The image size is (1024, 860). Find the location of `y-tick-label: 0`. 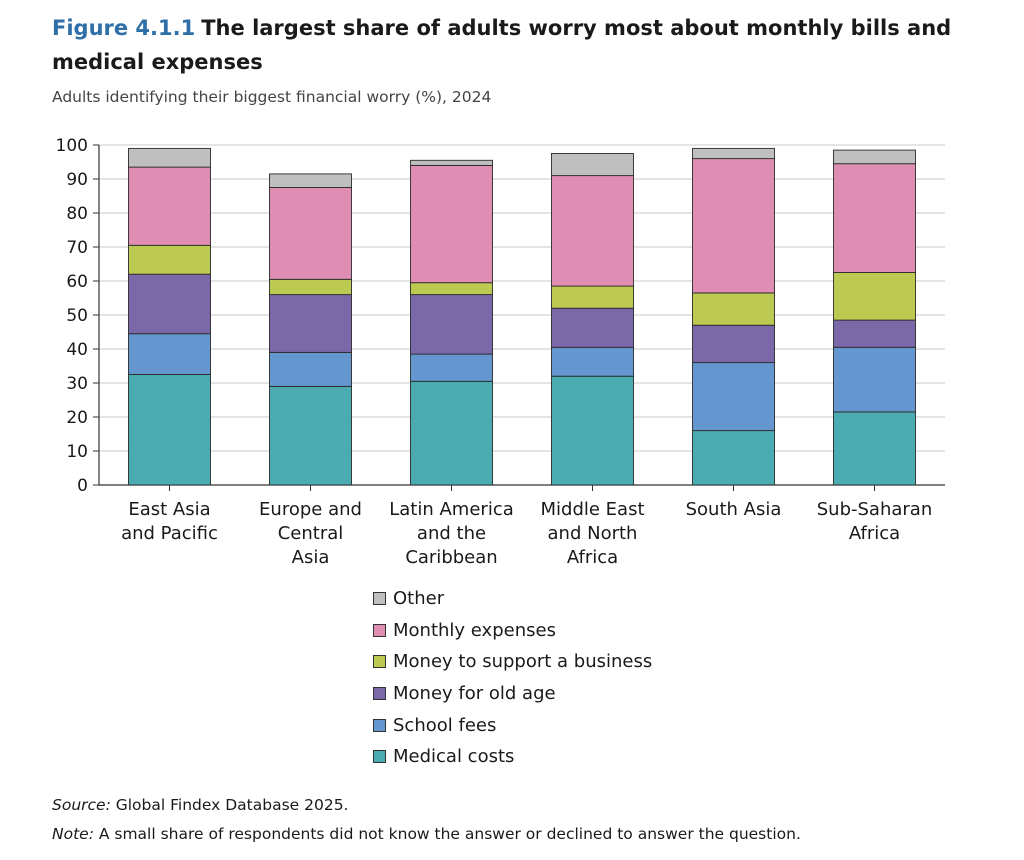

y-tick-label: 0 is located at coordinates (82, 486).